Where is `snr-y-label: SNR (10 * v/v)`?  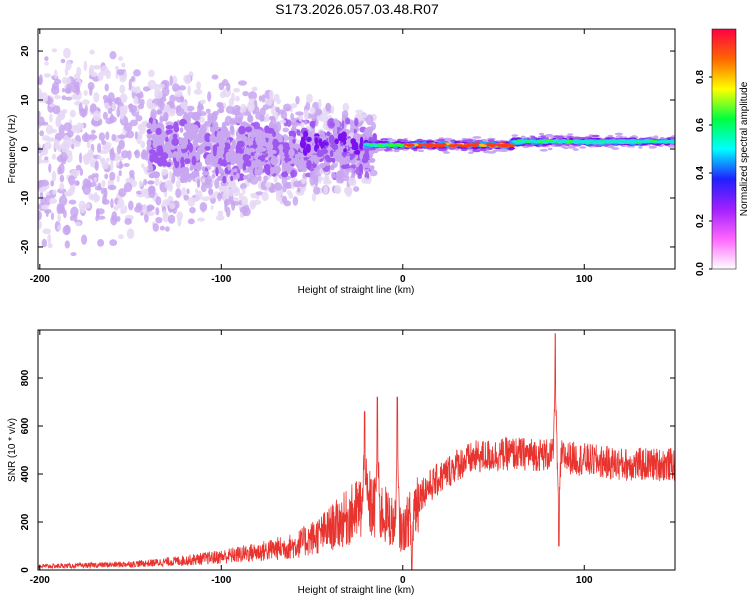 snr-y-label: SNR (10 * v/v) is located at coordinates (12, 450).